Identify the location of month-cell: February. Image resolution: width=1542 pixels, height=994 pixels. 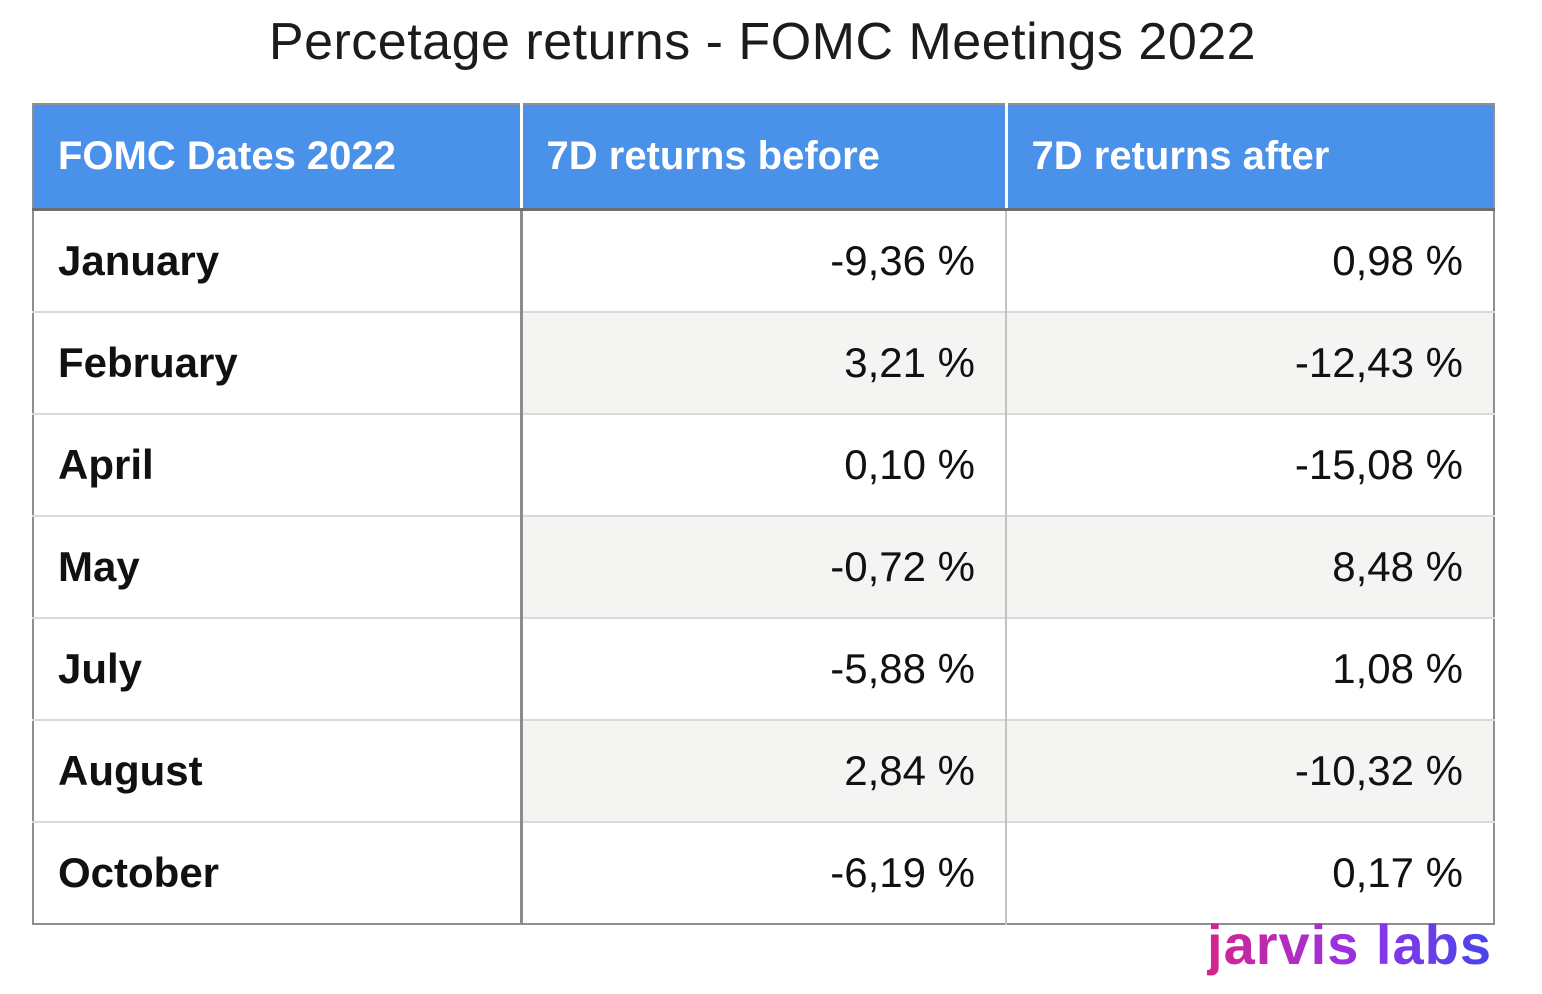
(278, 362).